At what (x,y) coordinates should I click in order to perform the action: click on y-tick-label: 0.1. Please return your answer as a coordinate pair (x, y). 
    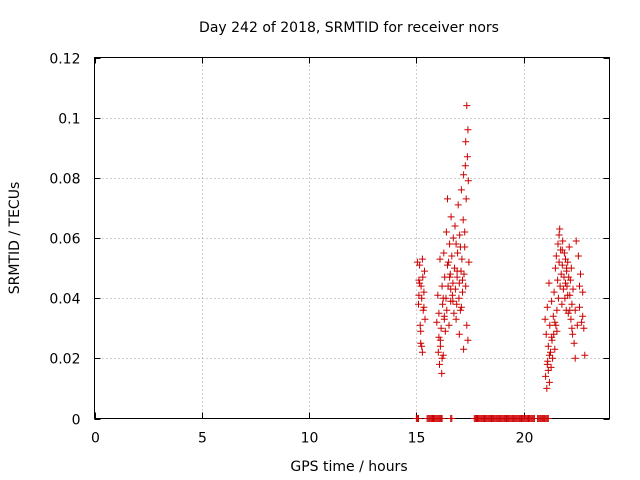
    Looking at the image, I should click on (69, 120).